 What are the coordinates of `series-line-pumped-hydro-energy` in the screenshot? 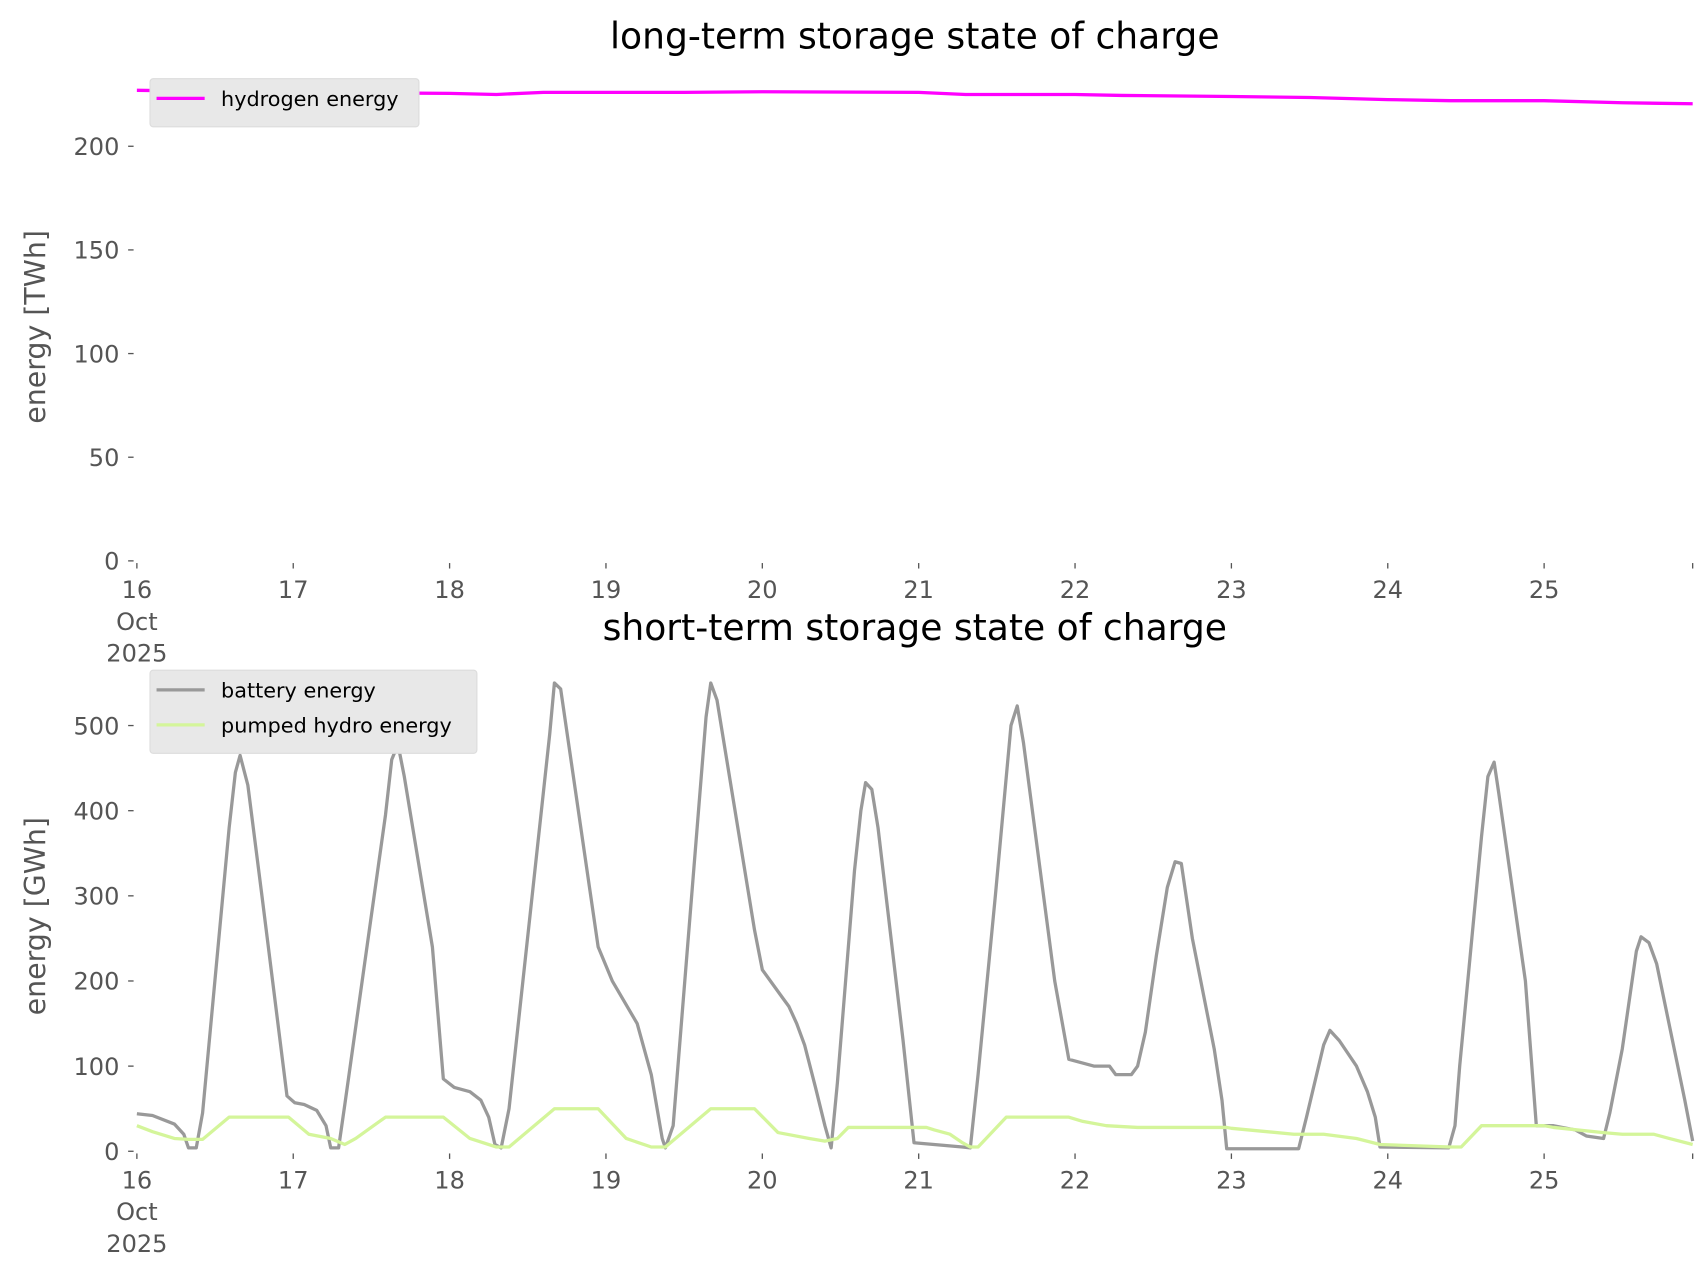 It's located at (915, 1128).